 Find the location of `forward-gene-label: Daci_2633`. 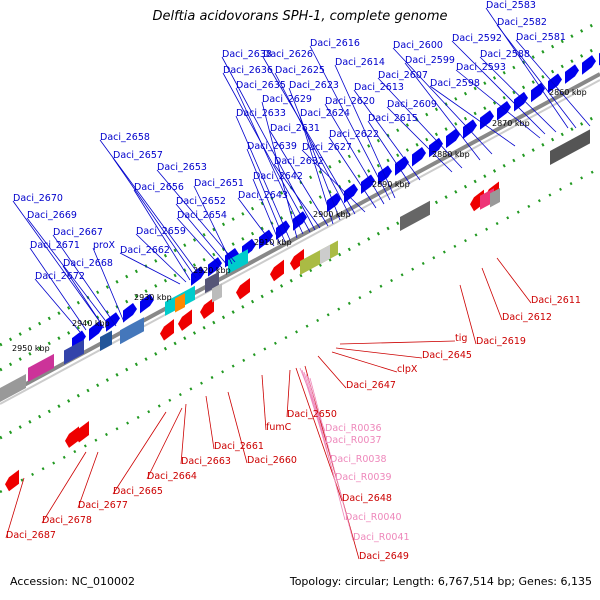

forward-gene-label: Daci_2633 is located at coordinates (261, 113).